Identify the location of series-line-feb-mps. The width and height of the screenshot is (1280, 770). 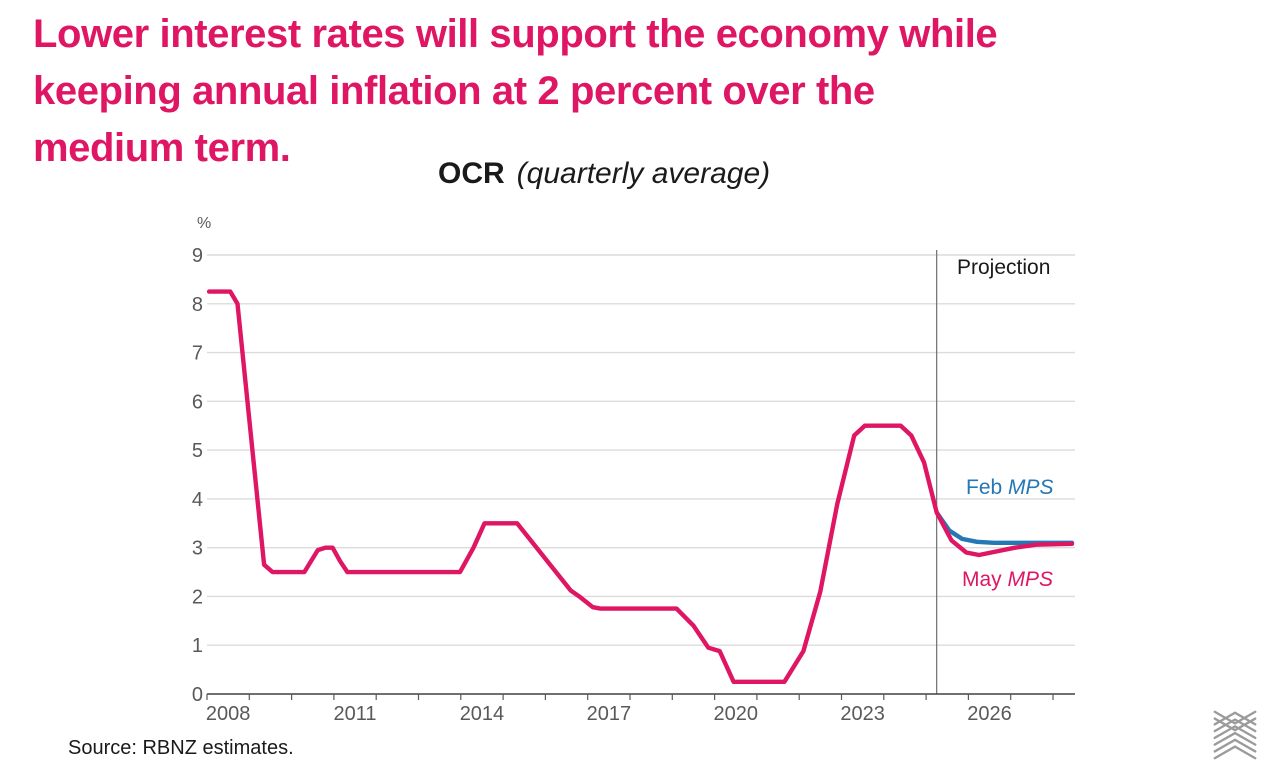
(1004, 527).